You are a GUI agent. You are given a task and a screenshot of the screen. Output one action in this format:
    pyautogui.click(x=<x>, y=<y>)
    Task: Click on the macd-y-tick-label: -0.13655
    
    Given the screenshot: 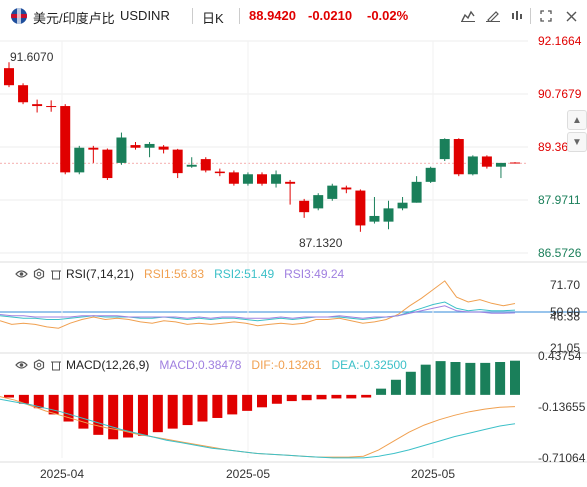 What is the action you would take?
    pyautogui.click(x=562, y=407)
    